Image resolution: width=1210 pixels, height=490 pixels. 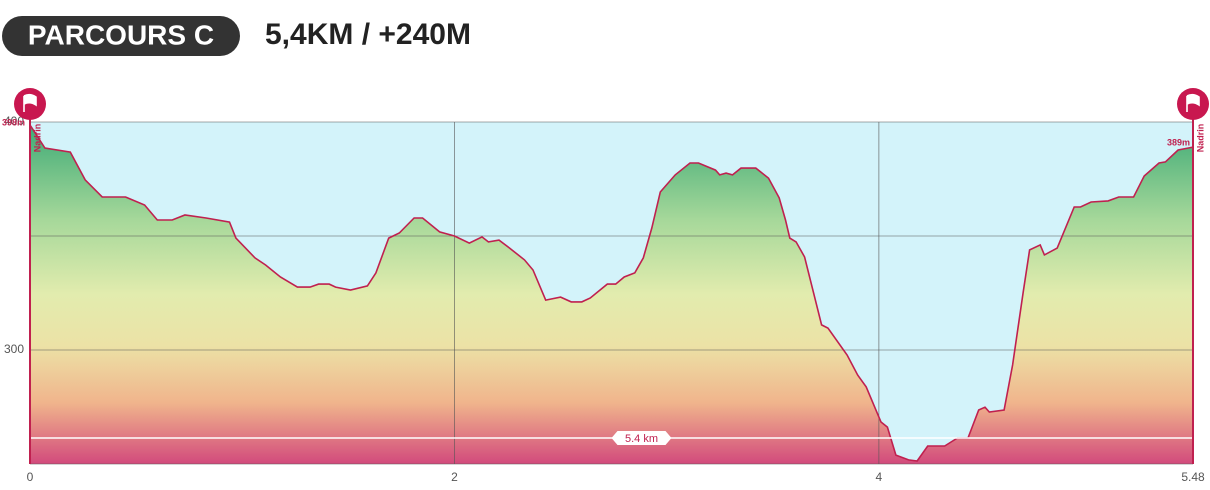 What do you see at coordinates (1178, 142) in the screenshot?
I see `end-label: 389m` at bounding box center [1178, 142].